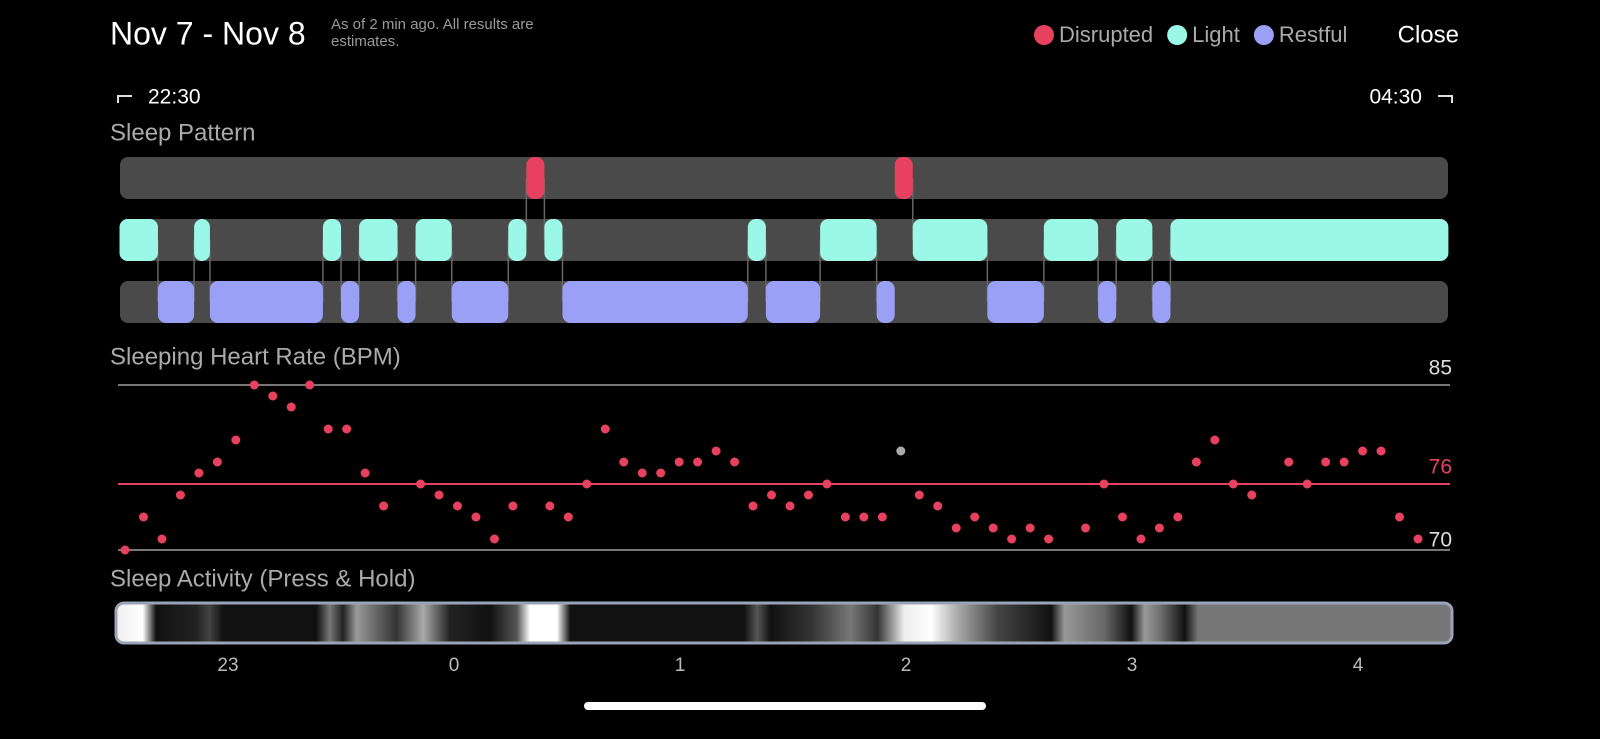 This screenshot has height=739, width=1600. I want to click on legend-label: Light, so click(1216, 34).